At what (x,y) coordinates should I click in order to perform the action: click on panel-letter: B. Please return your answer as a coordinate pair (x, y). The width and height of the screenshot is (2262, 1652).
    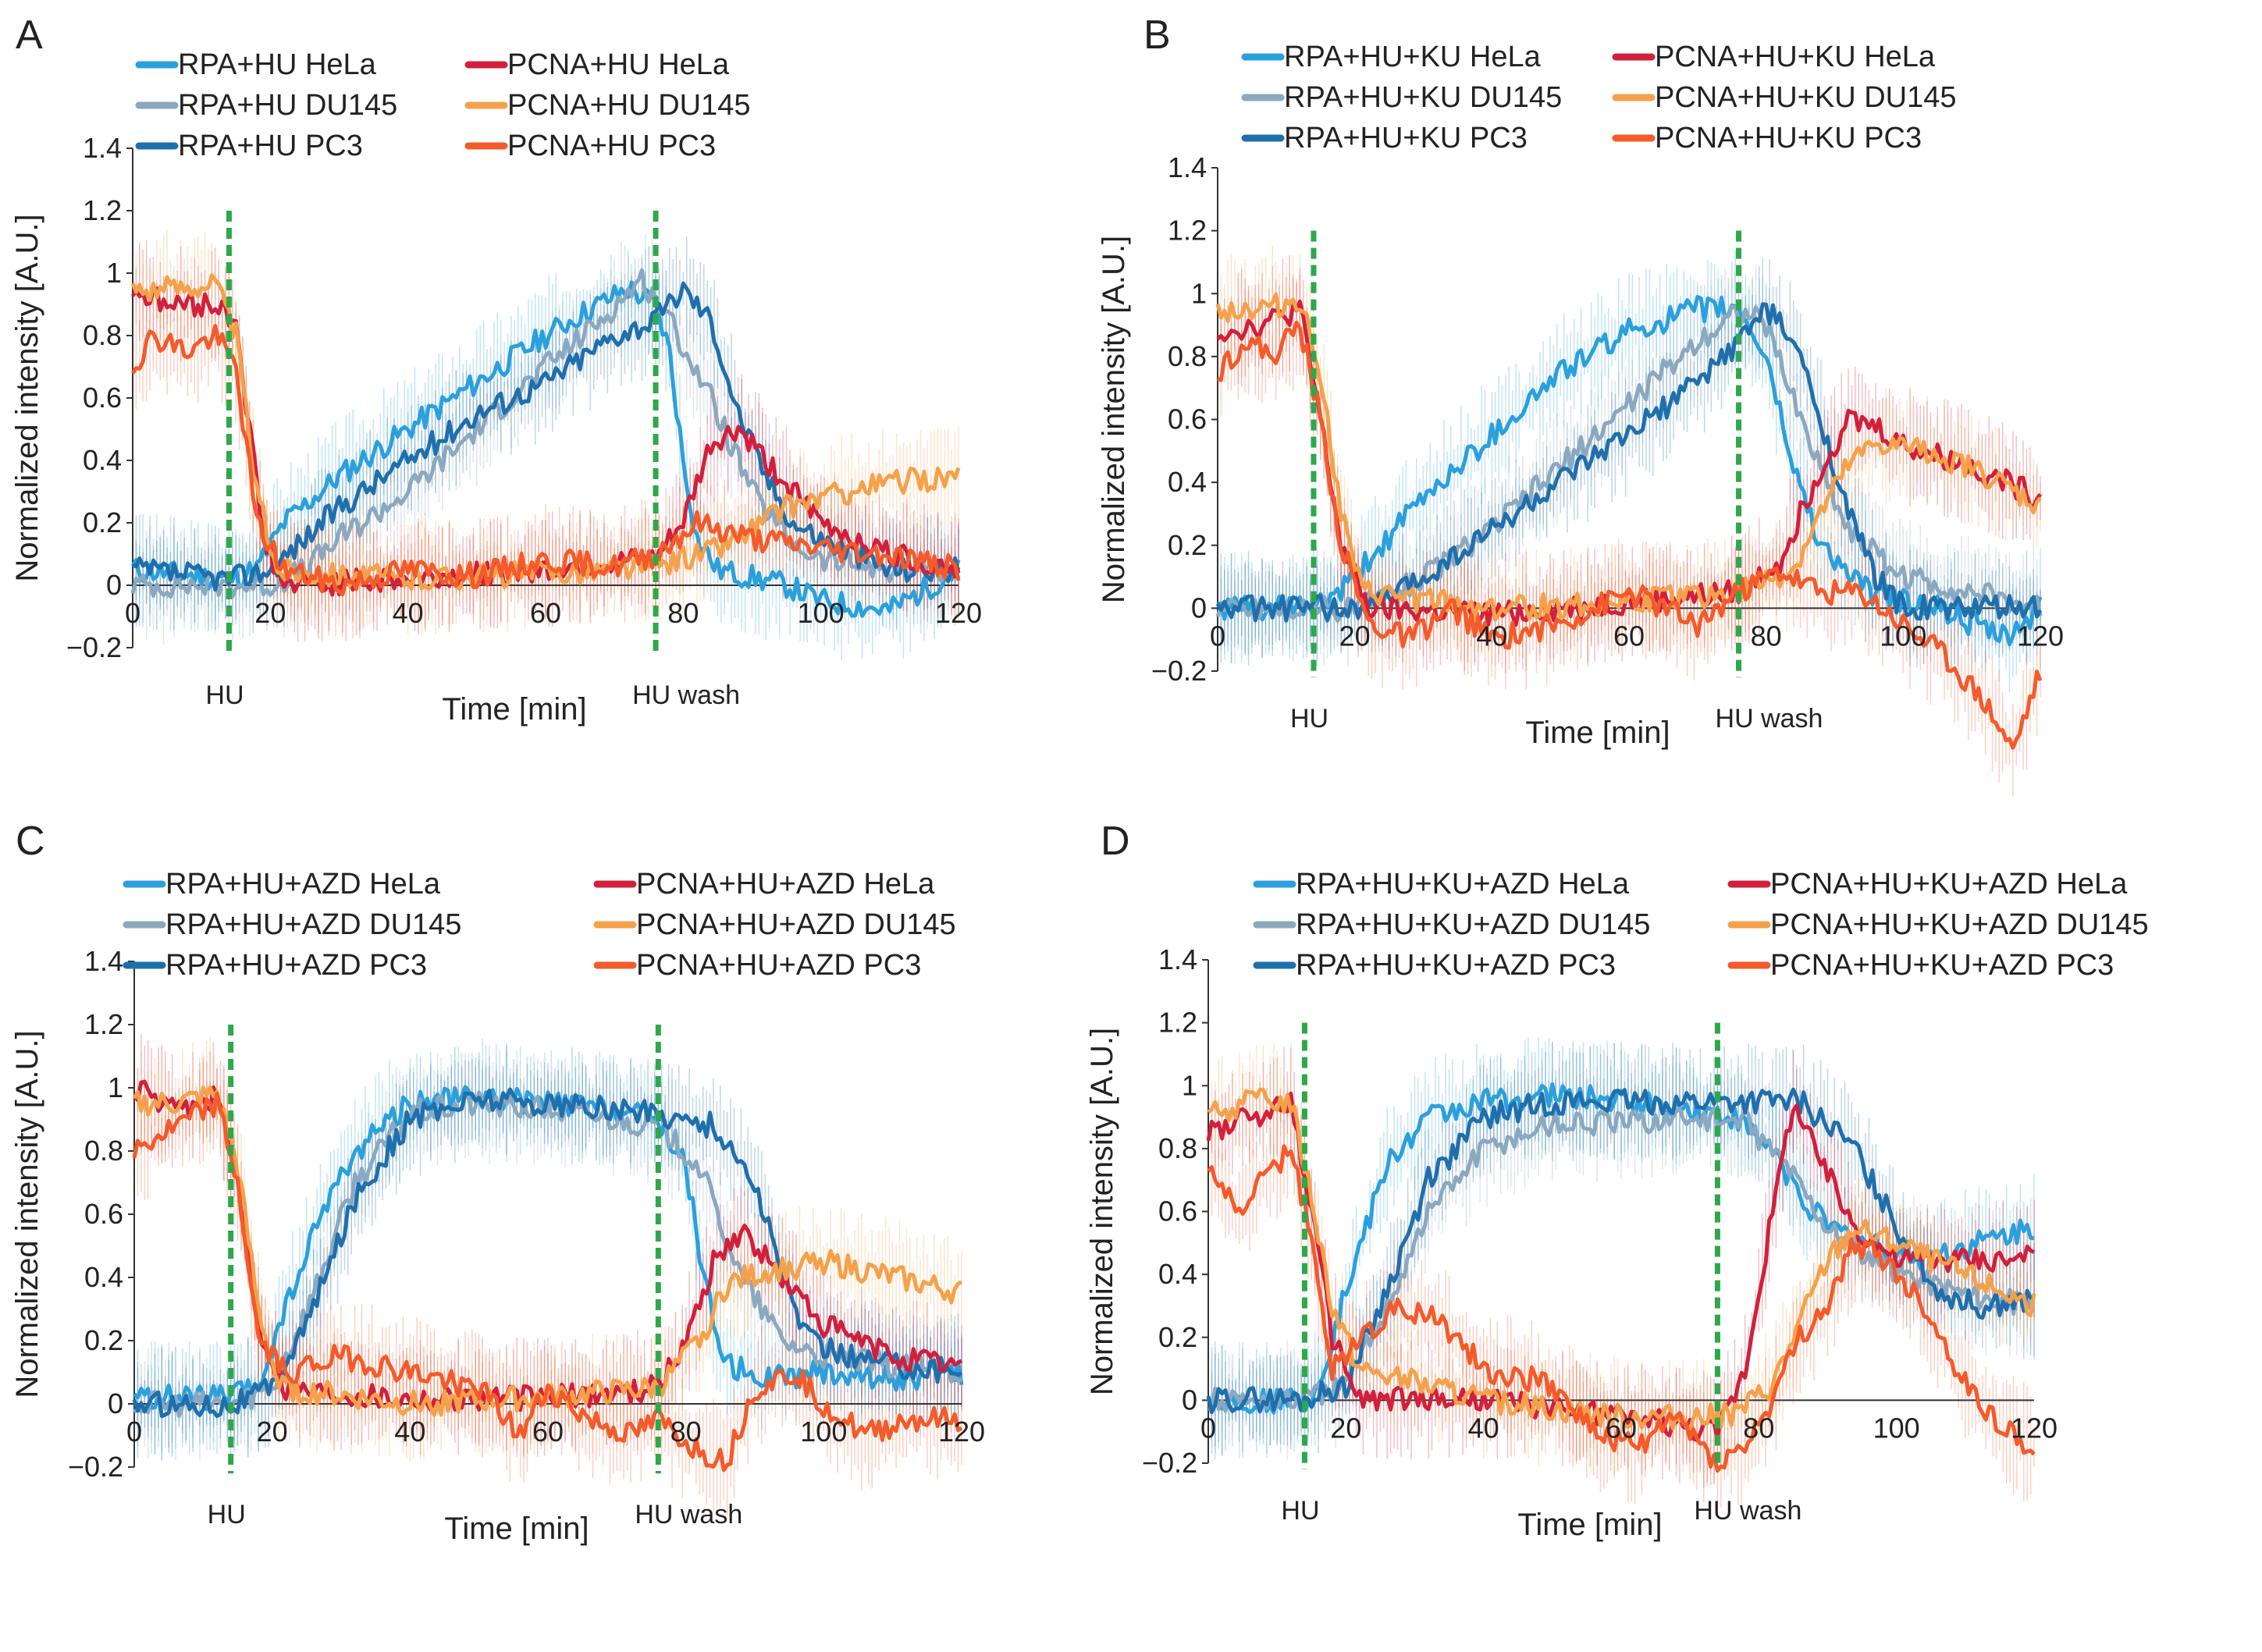
    Looking at the image, I should click on (1157, 35).